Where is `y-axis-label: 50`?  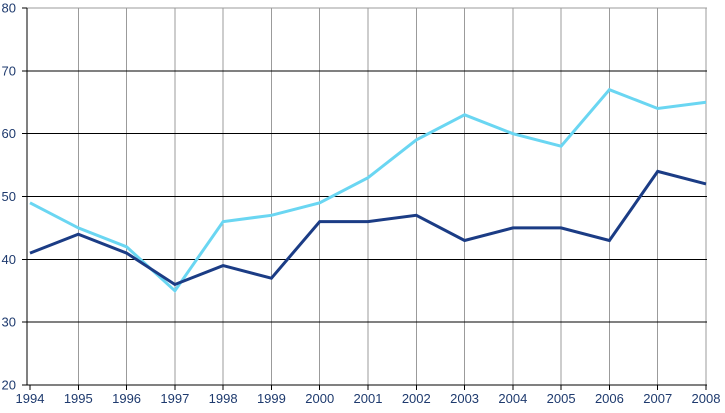
y-axis-label: 50 is located at coordinates (9, 196).